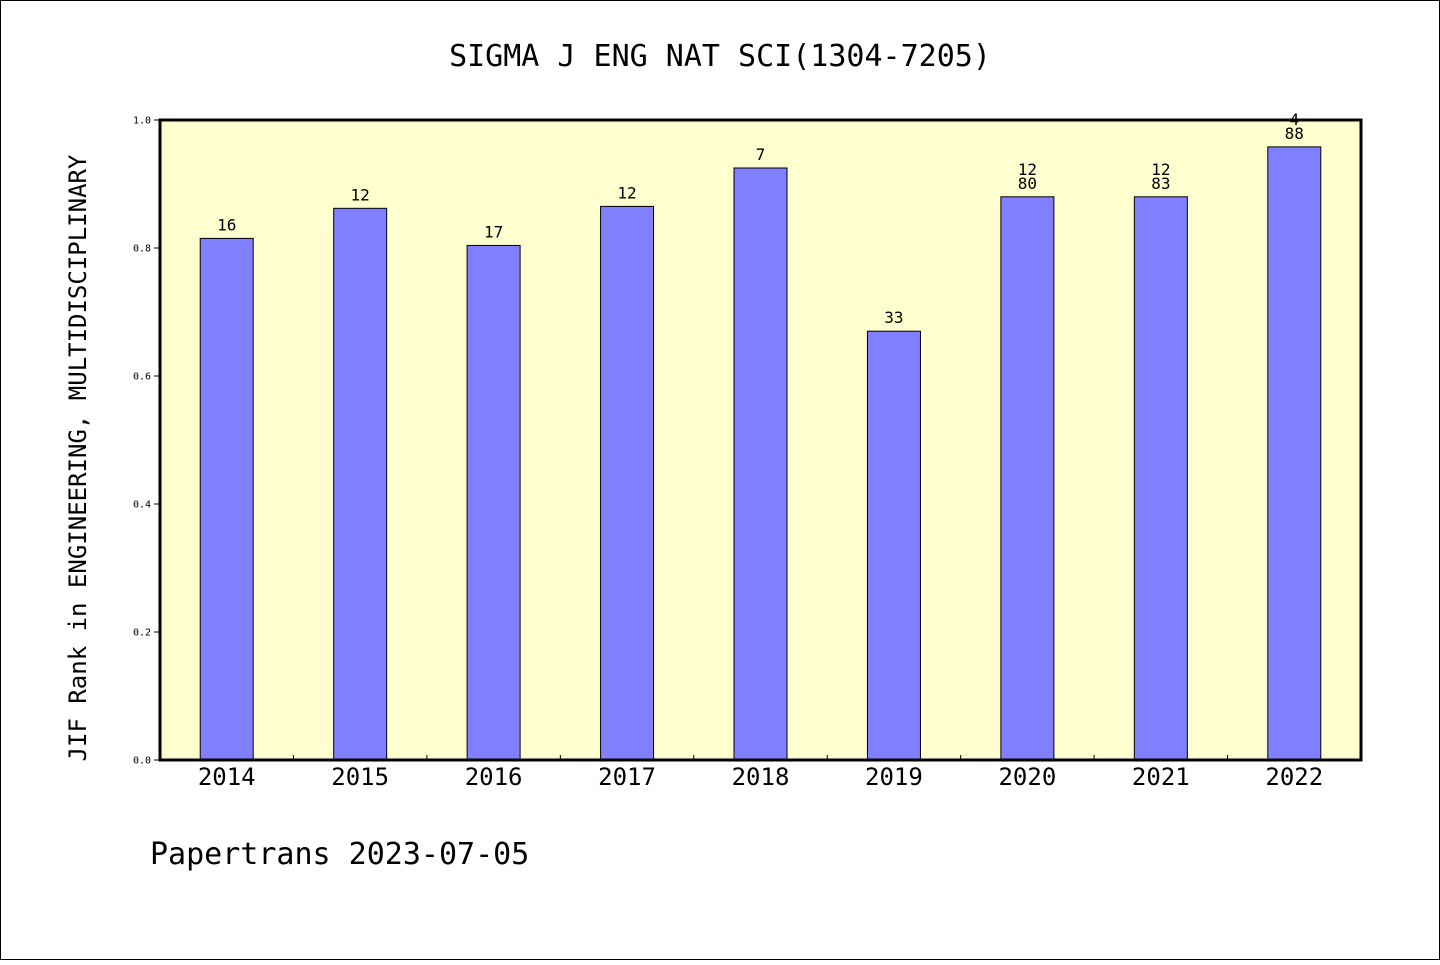  What do you see at coordinates (494, 777) in the screenshot?
I see `x-tick-label-2016: 2016` at bounding box center [494, 777].